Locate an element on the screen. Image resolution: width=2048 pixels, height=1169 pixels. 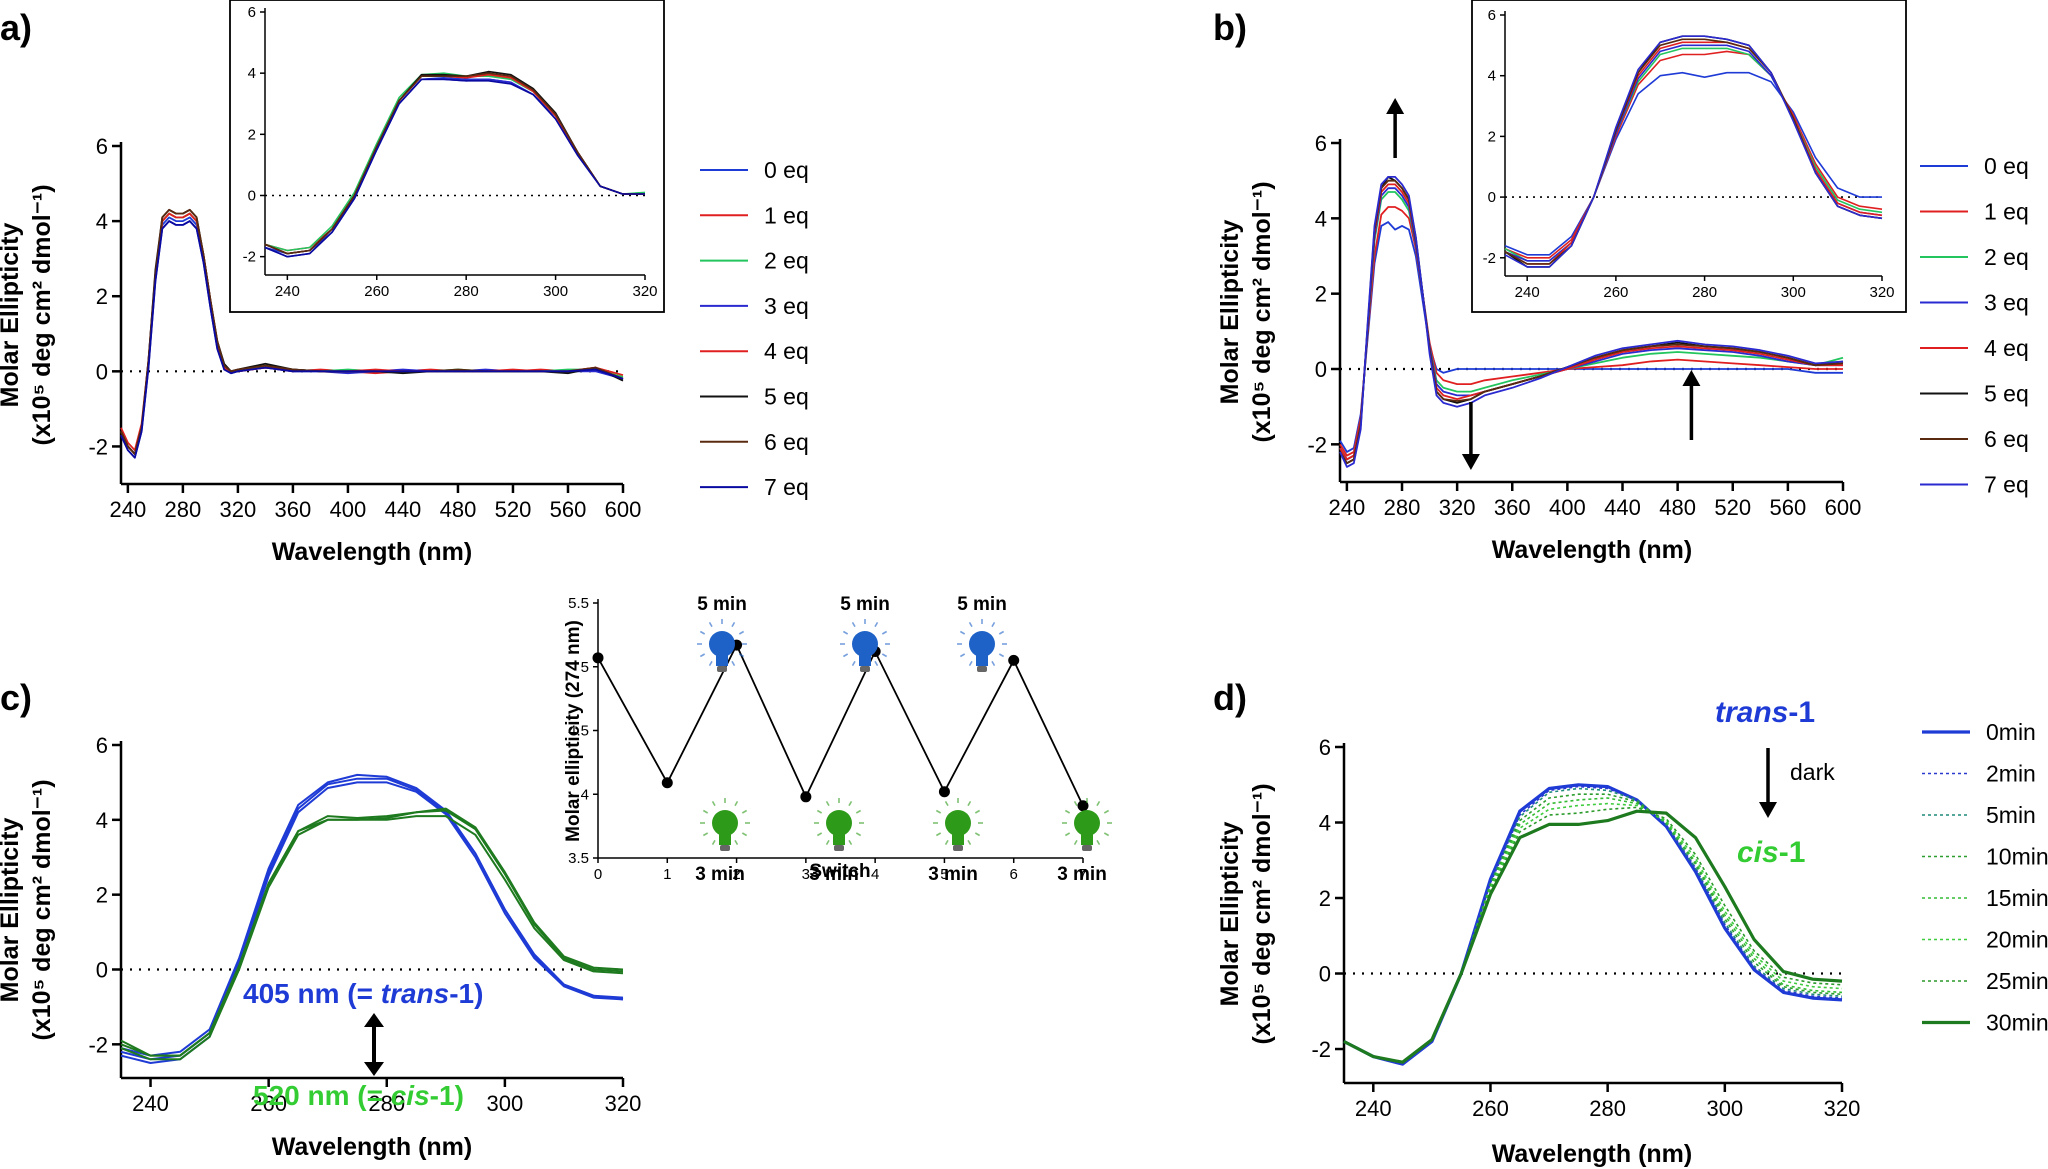
d-series-25min is located at coordinates (1593, 934).